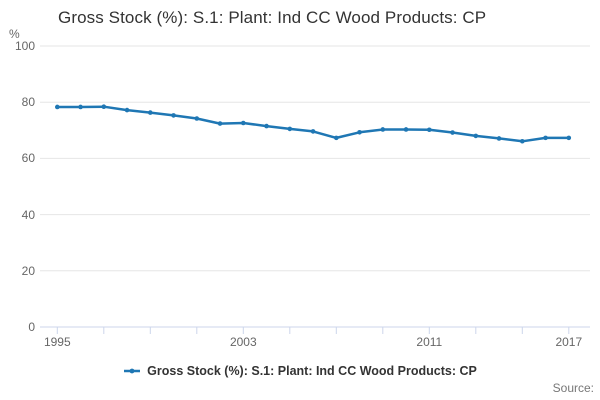 Image resolution: width=600 pixels, height=400 pixels. What do you see at coordinates (28, 270) in the screenshot?
I see `y-tick-label: 20` at bounding box center [28, 270].